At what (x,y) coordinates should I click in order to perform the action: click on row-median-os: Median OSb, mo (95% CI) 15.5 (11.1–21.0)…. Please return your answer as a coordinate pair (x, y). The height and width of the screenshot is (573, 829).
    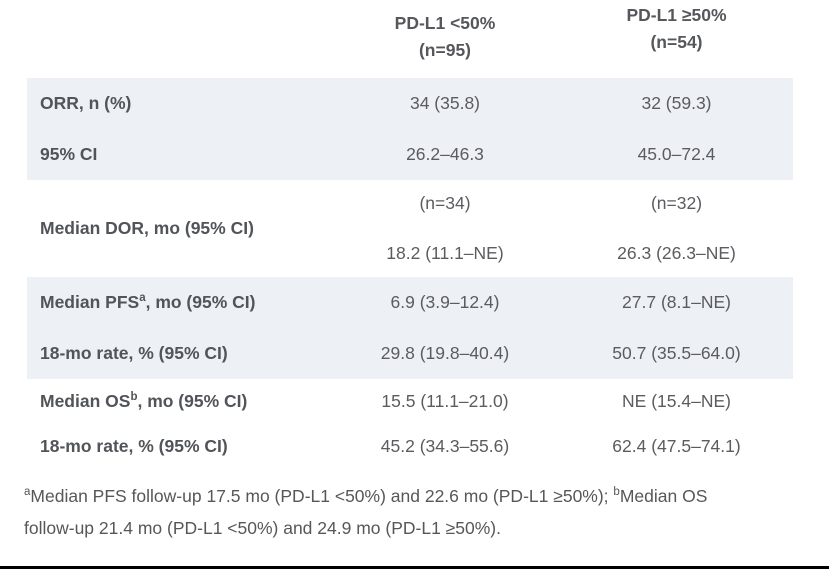
    Looking at the image, I should click on (410, 401).